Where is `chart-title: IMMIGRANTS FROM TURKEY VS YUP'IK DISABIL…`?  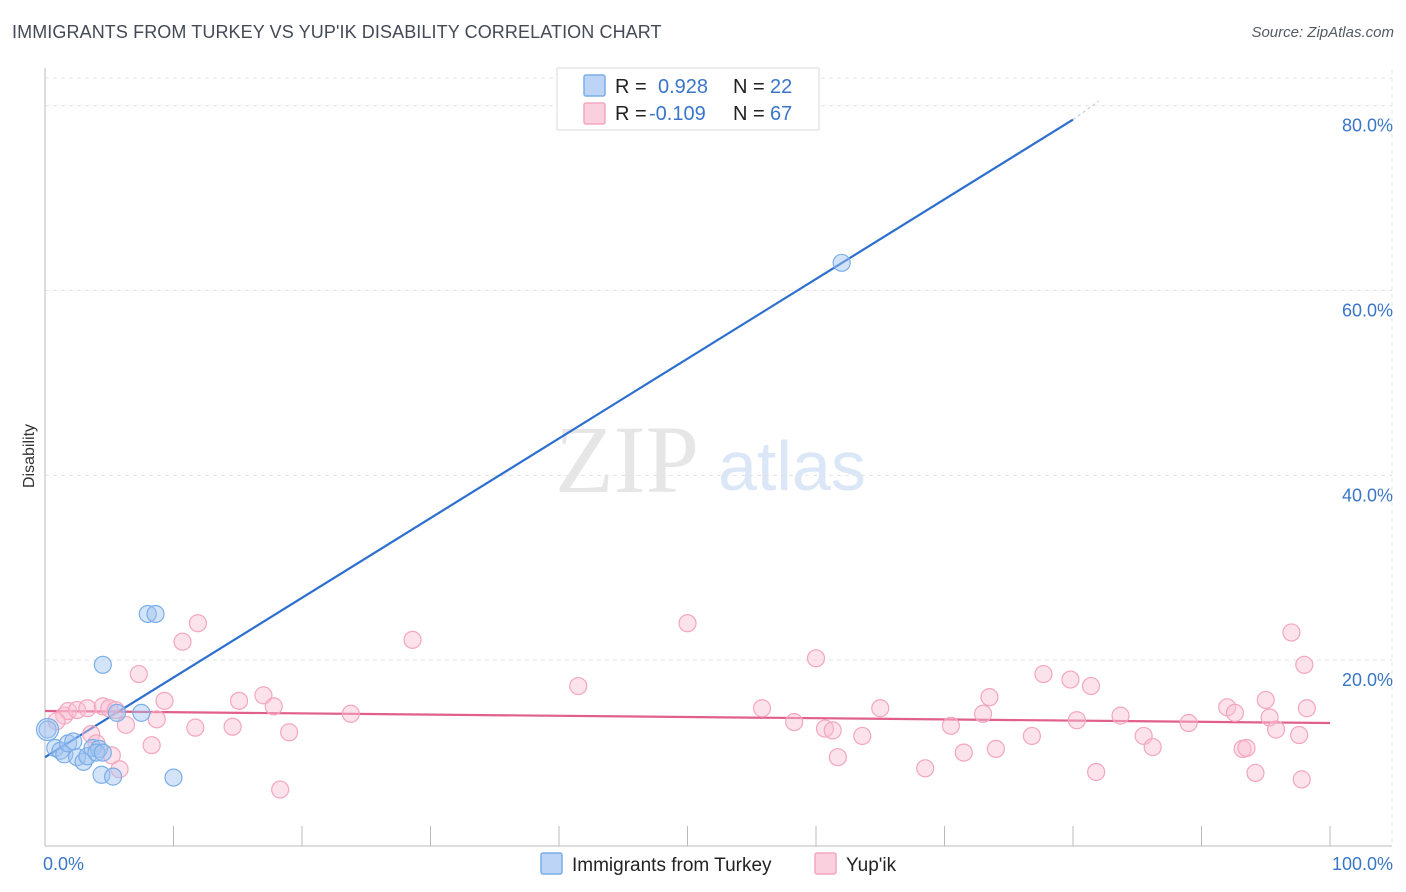
chart-title: IMMIGRANTS FROM TURKEY VS YUP'IK DISABIL… is located at coordinates (337, 32).